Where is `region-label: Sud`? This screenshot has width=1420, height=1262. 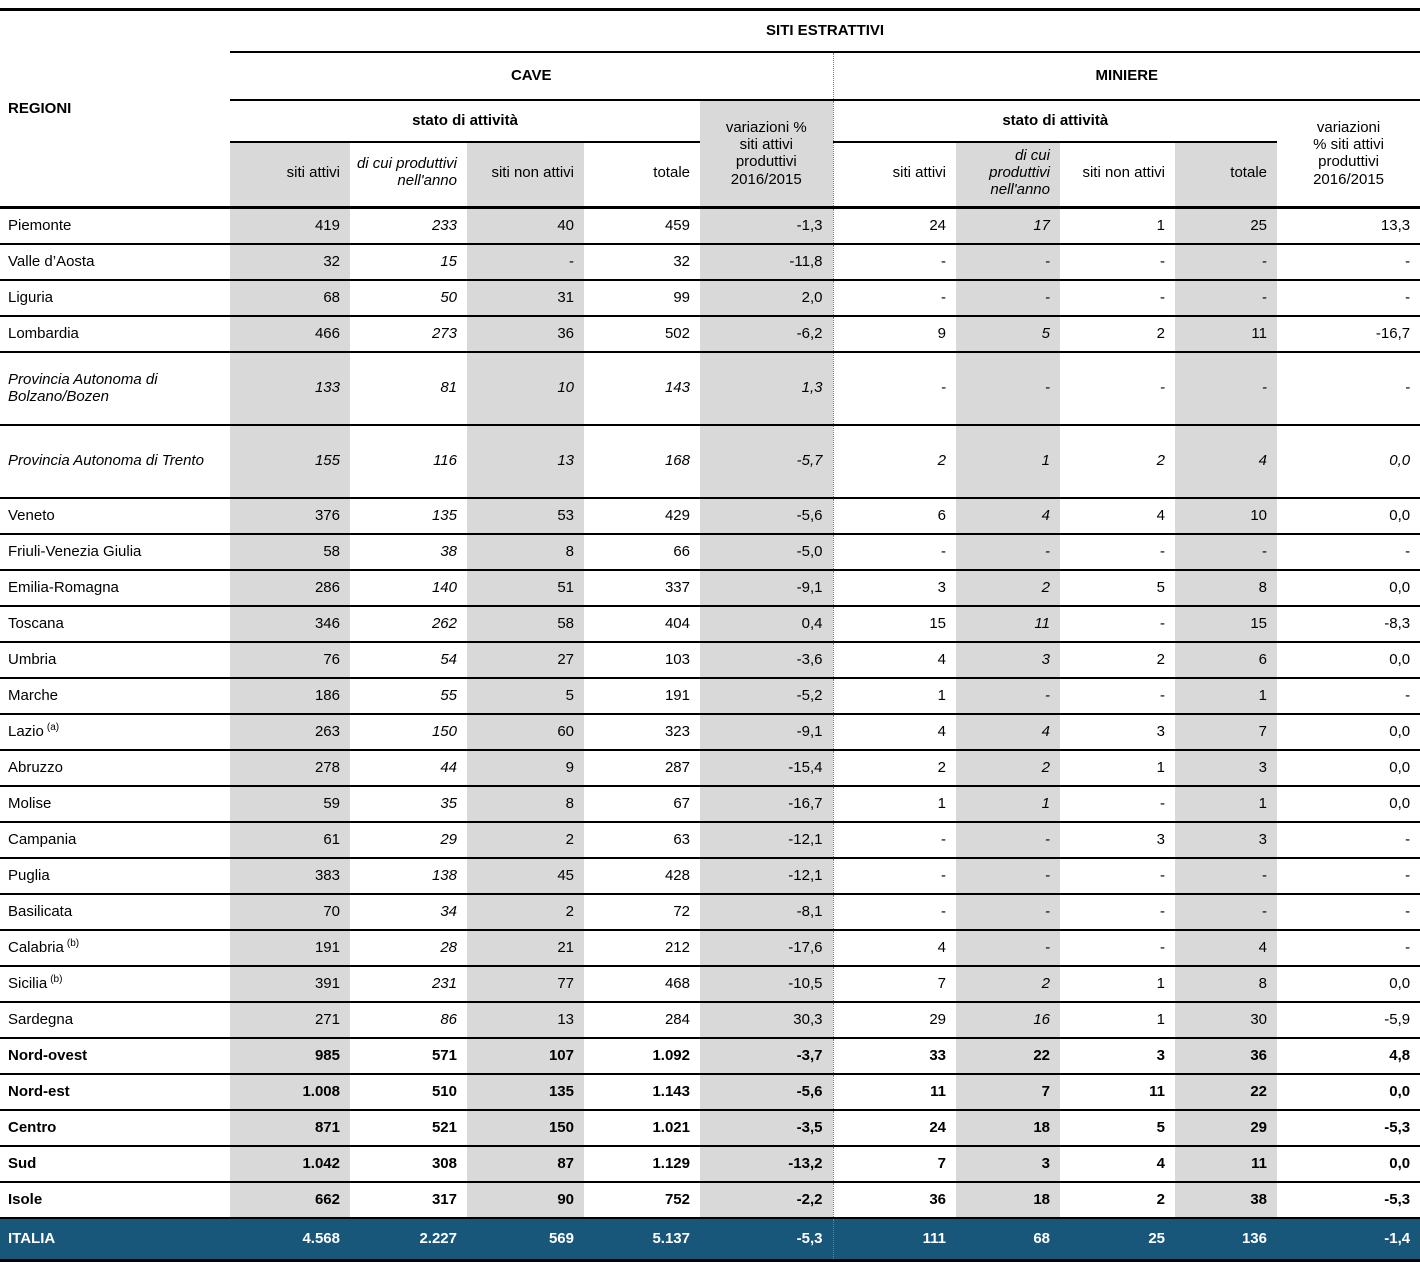 region-label: Sud is located at coordinates (115, 1163).